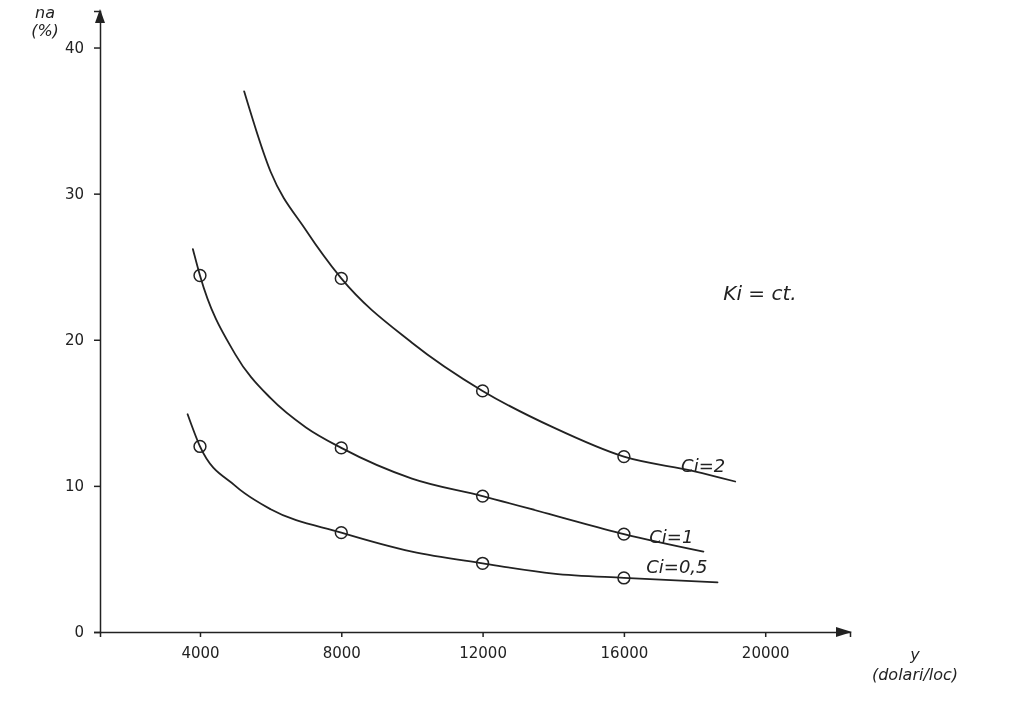 The width and height of the screenshot is (1026, 702). What do you see at coordinates (341, 652) in the screenshot?
I see `x-tick-label: 8000` at bounding box center [341, 652].